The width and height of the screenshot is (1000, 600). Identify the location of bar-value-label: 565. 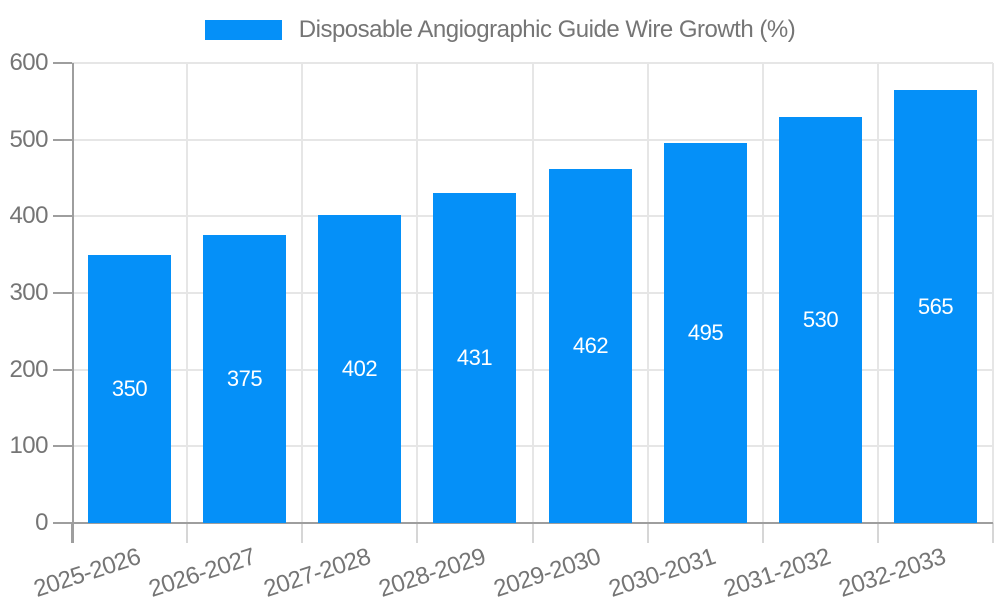
(935, 306).